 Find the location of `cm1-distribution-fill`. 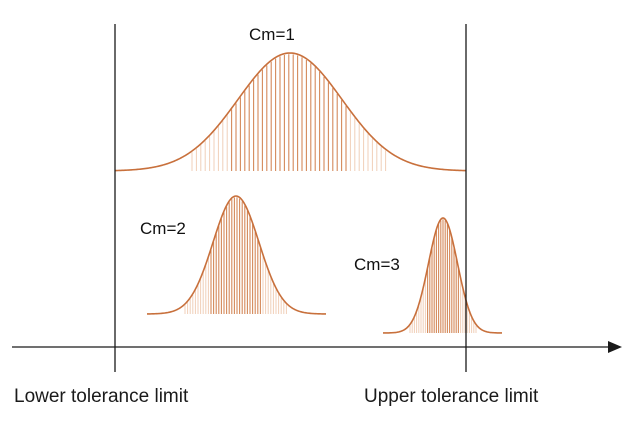

cm1-distribution-fill is located at coordinates (289, 112).